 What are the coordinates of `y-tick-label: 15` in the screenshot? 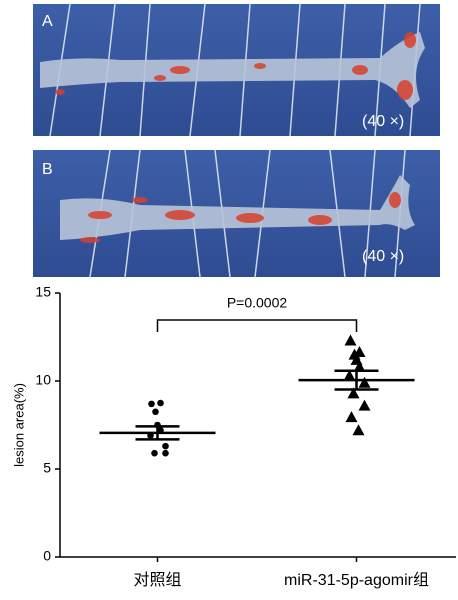 It's located at (43, 292).